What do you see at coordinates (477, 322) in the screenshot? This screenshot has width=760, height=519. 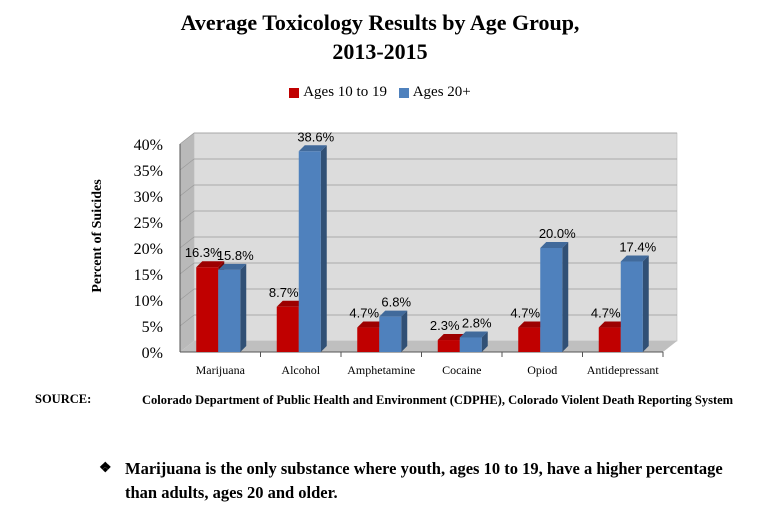 I see `bar-value-label: 2.8%` at bounding box center [477, 322].